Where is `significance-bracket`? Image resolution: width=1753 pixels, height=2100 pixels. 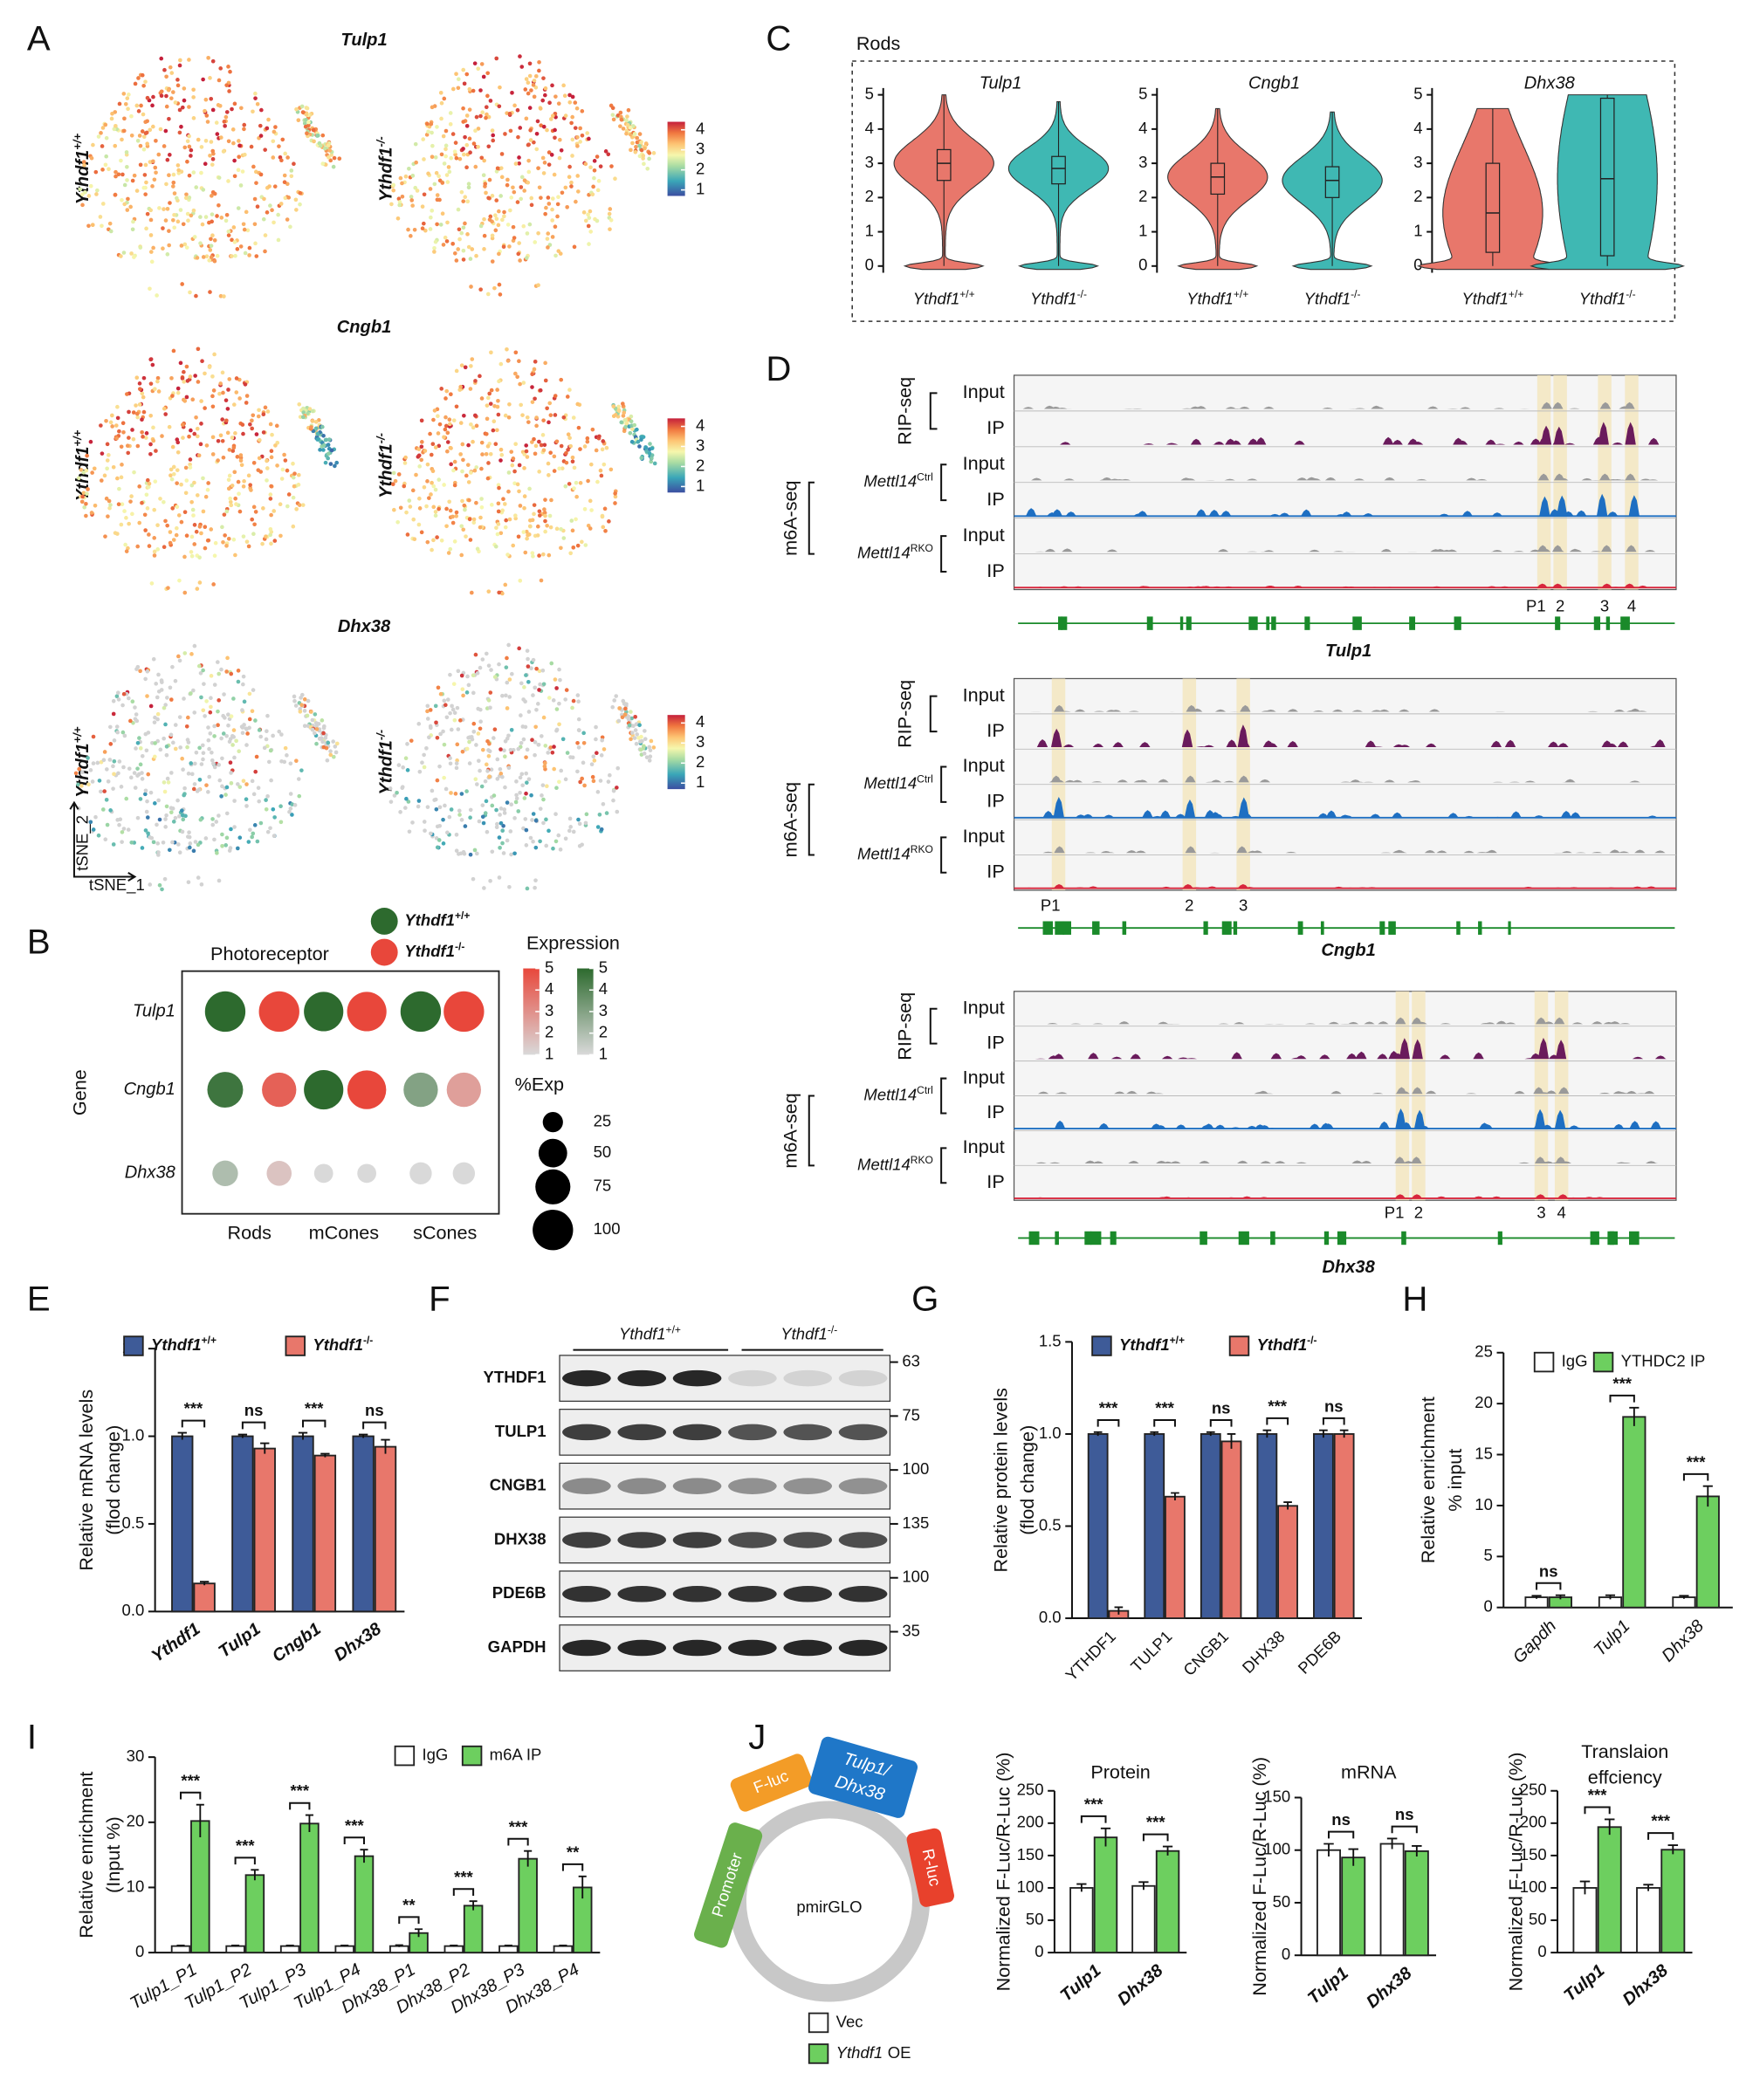 significance-bracket is located at coordinates (191, 1796).